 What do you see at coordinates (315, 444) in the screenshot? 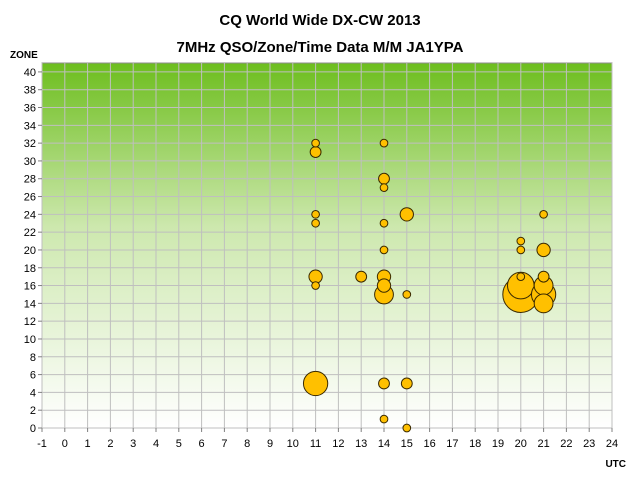
I see `x-tick-label: 11` at bounding box center [315, 444].